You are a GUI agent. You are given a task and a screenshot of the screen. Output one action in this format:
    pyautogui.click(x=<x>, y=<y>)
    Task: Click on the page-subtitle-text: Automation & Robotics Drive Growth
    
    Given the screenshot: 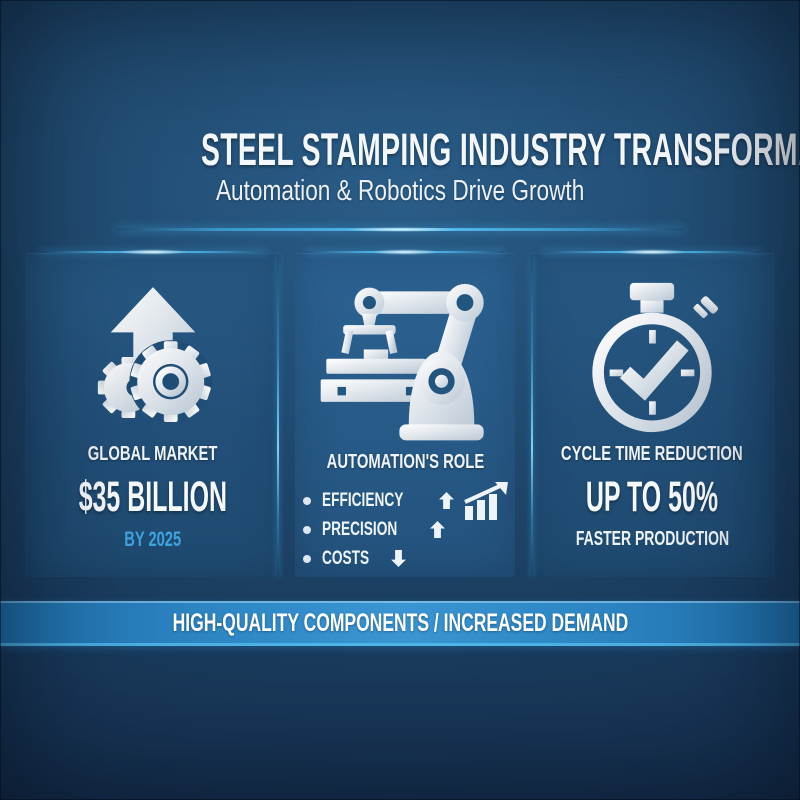 What is the action you would take?
    pyautogui.click(x=400, y=191)
    